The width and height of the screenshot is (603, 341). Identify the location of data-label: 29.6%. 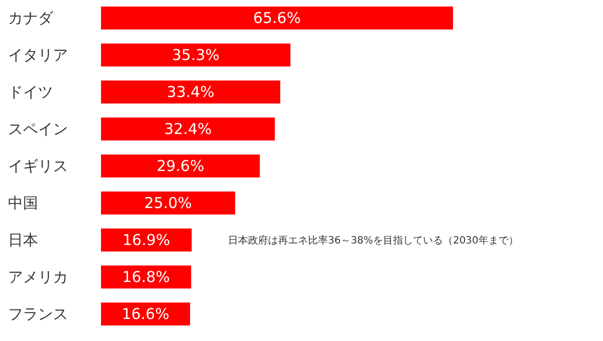
(180, 166).